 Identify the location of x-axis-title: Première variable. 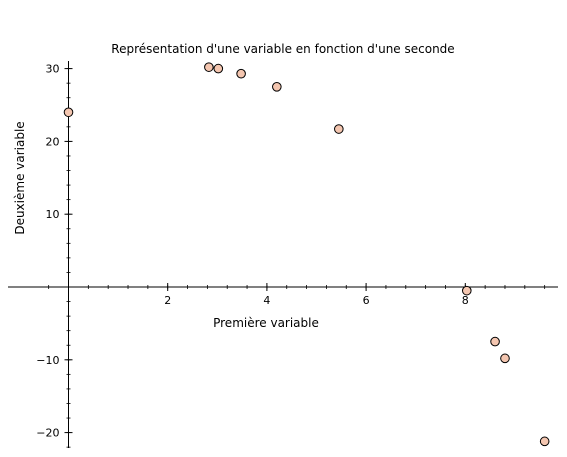
(266, 323).